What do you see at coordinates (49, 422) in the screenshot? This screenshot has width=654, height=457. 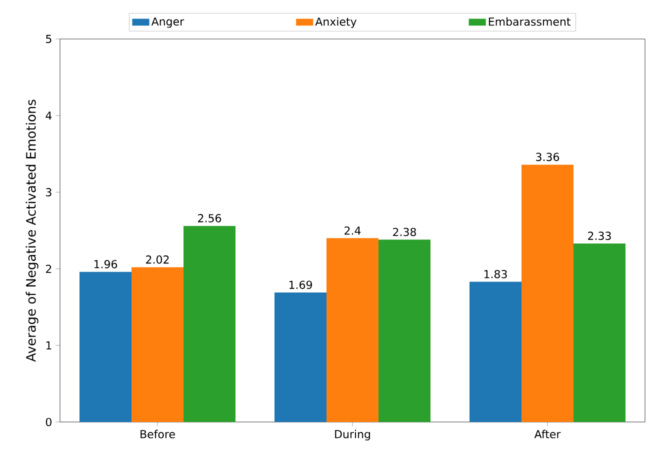 I see `y-tick-label: 0` at bounding box center [49, 422].